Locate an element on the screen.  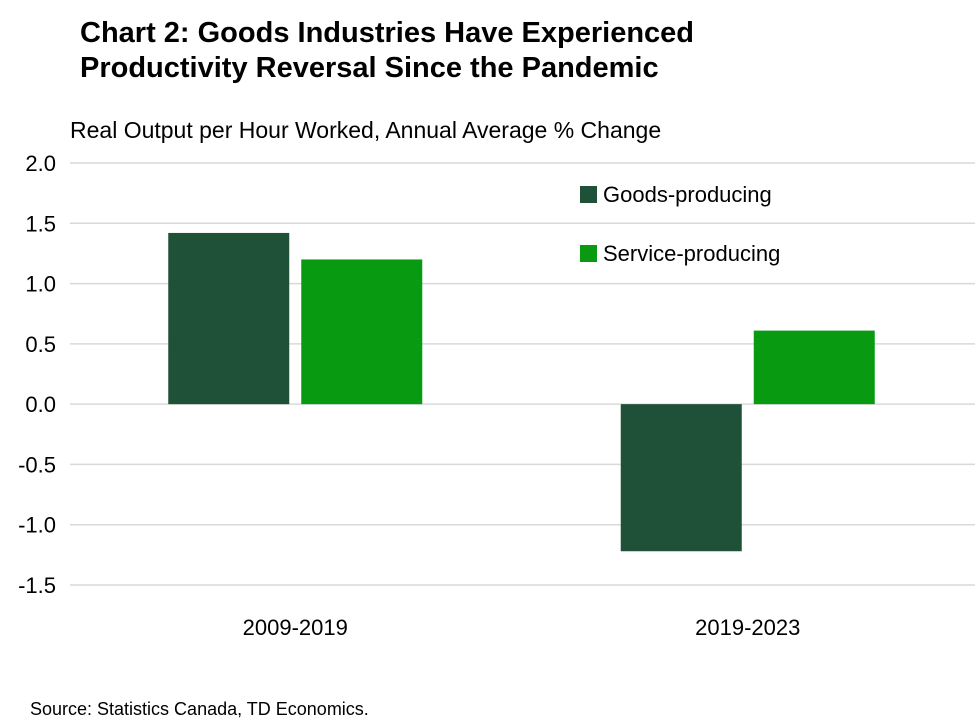
y-tick-label: 1.5 is located at coordinates (40, 223).